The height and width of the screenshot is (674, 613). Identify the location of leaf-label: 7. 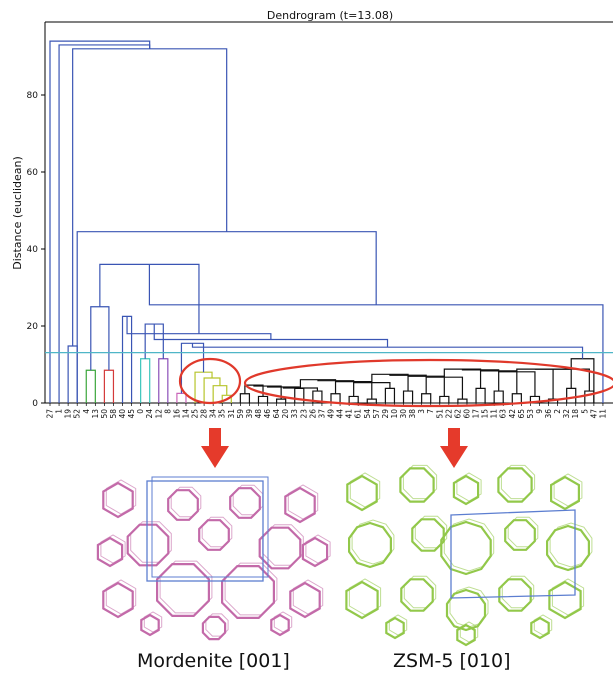
(430, 411).